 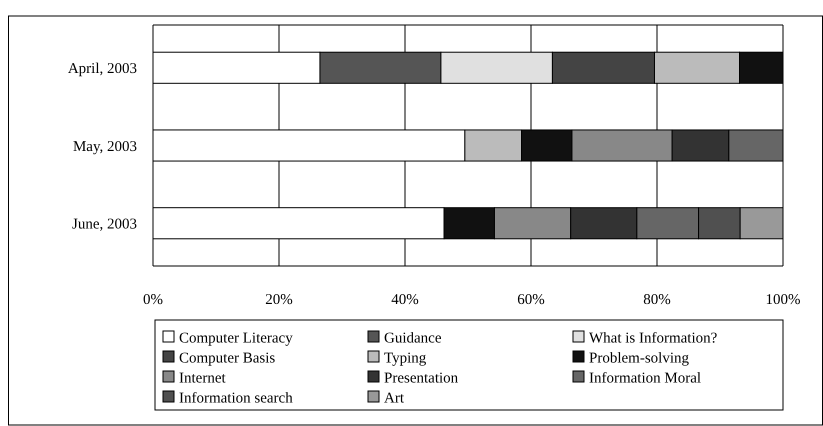 I want to click on legend-label: Art, so click(x=394, y=398).